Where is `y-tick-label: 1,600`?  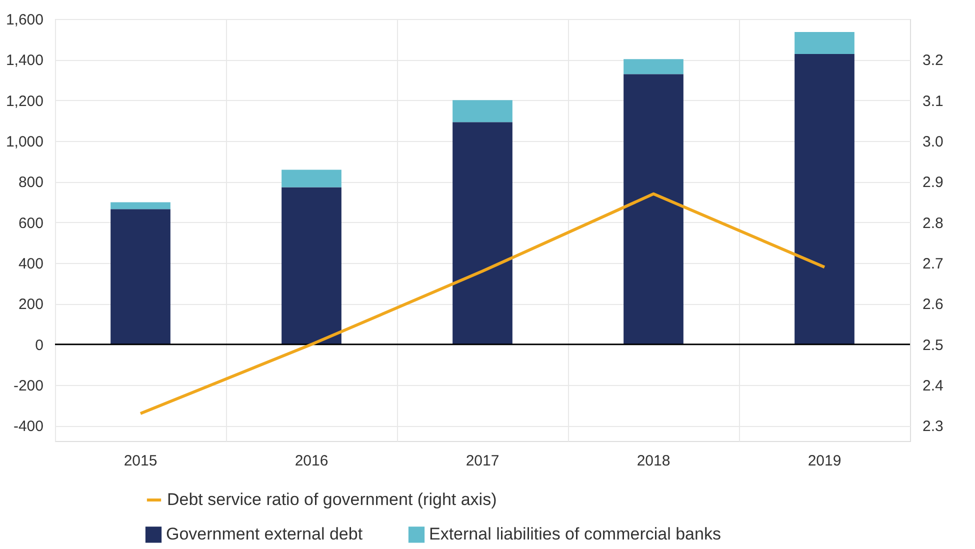 y-tick-label: 1,600 is located at coordinates (25, 20).